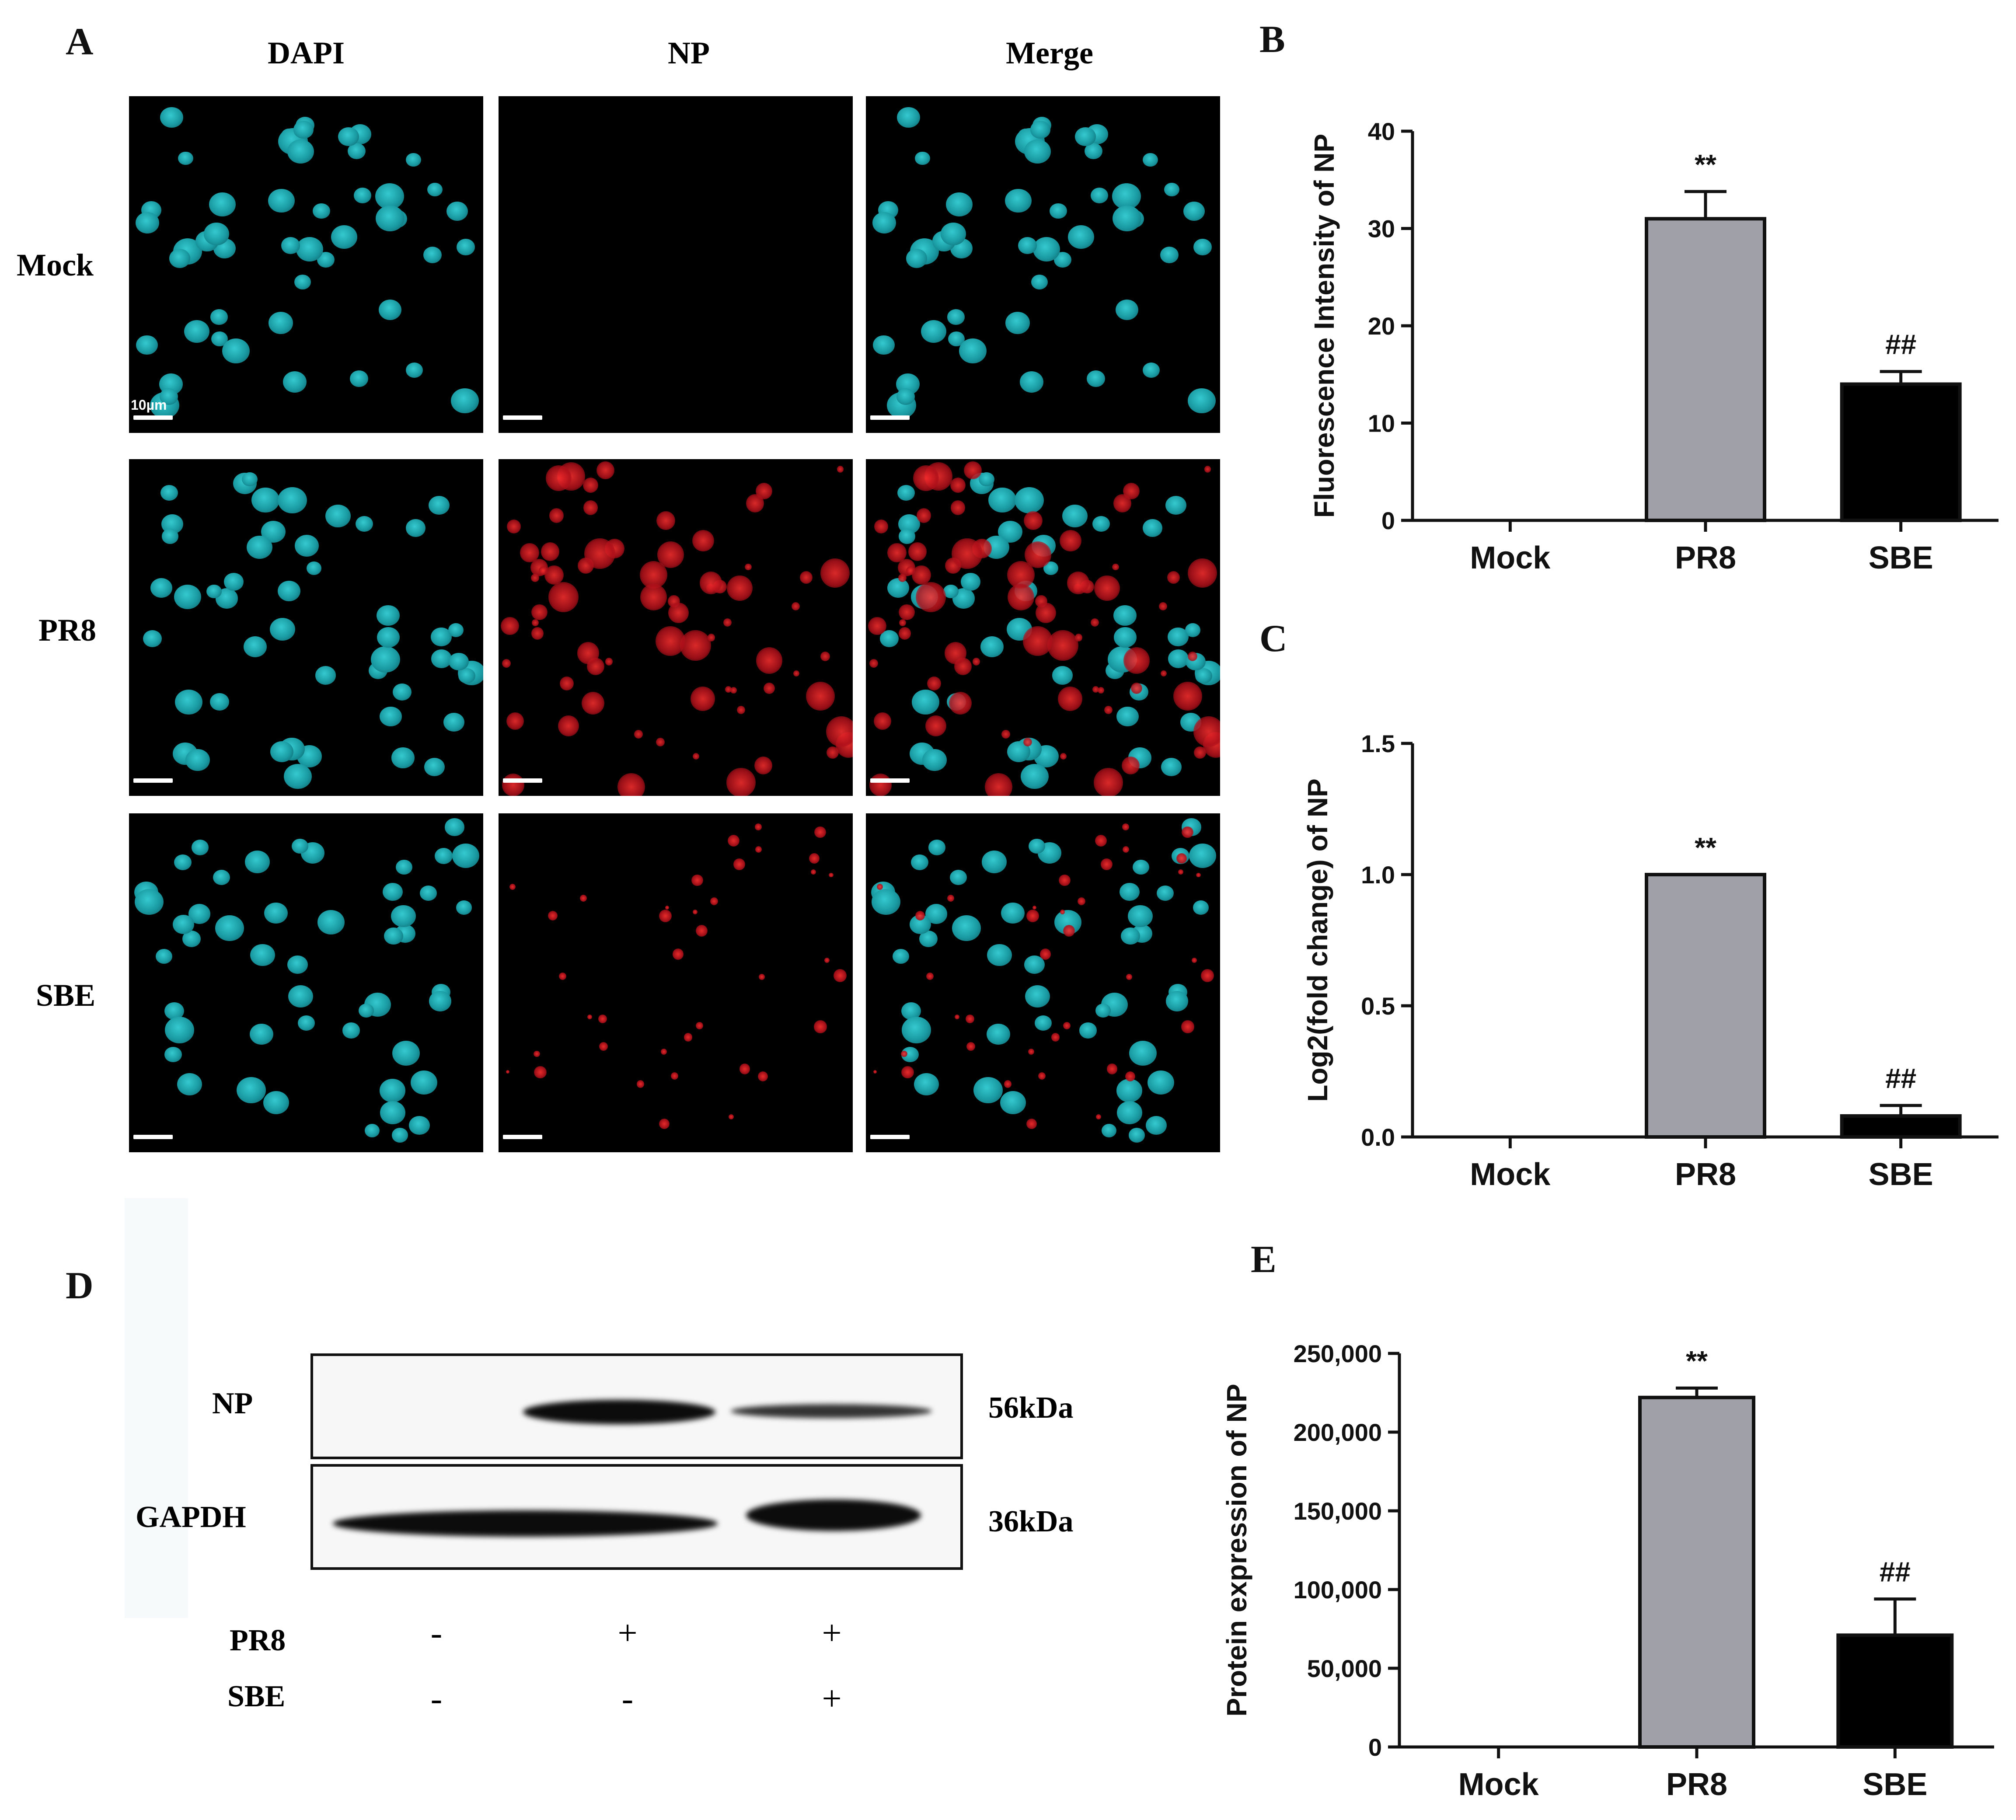 The height and width of the screenshot is (1820, 2016). What do you see at coordinates (676, 982) in the screenshot?
I see `micrograph-sbe-np` at bounding box center [676, 982].